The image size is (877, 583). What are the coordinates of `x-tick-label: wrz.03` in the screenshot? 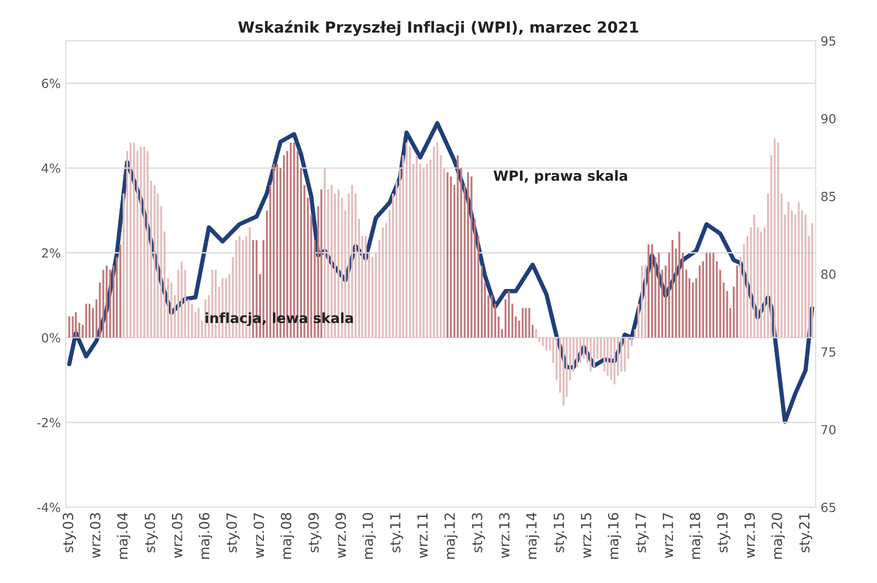 It's located at (95, 535).